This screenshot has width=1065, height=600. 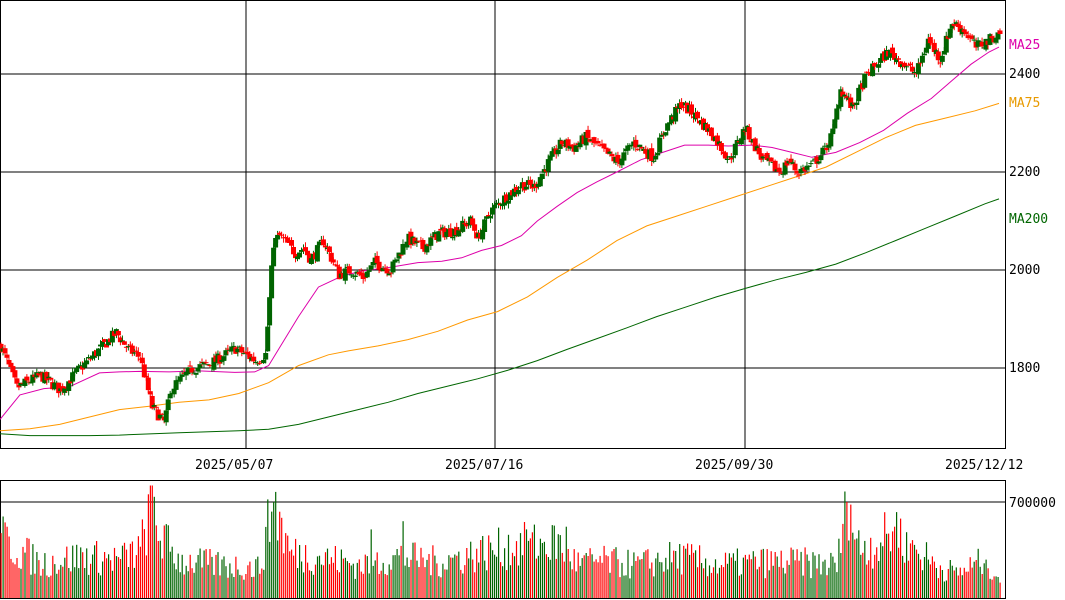 What do you see at coordinates (984, 465) in the screenshot?
I see `xtick-2025-12-12: 2025/12/12` at bounding box center [984, 465].